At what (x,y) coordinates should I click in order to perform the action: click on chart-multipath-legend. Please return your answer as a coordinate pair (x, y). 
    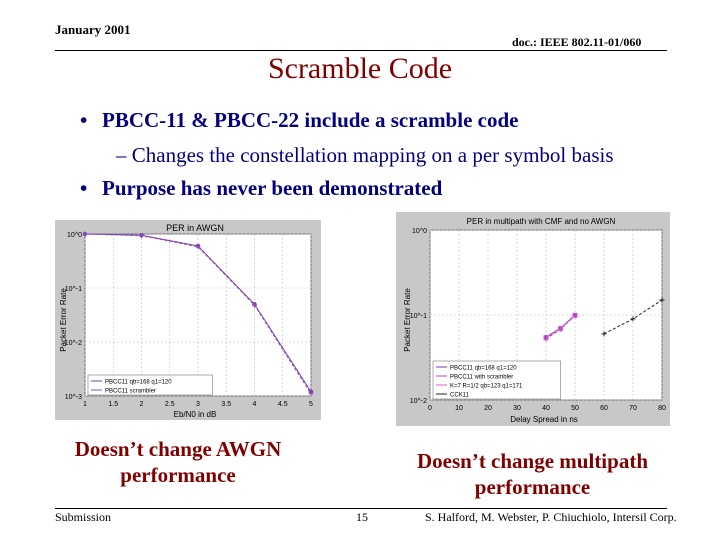
    Looking at the image, I should click on (496, 380).